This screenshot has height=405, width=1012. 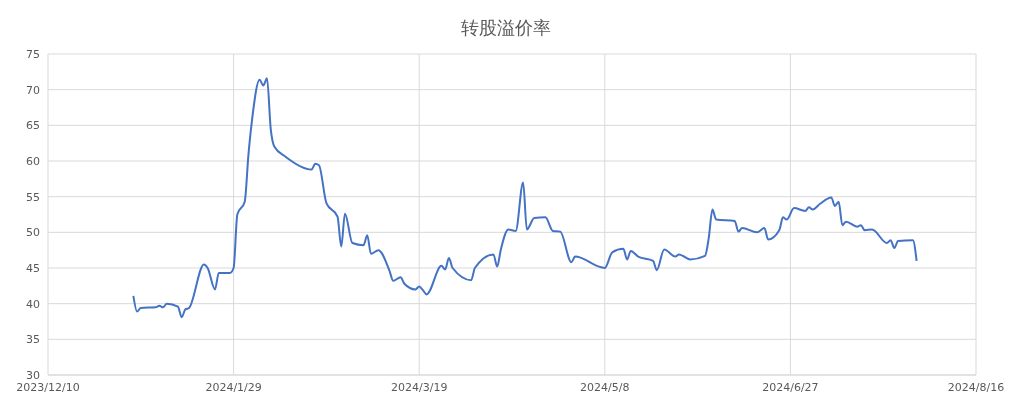 What do you see at coordinates (48, 387) in the screenshot?
I see `x-tick-label: 2023/12/10` at bounding box center [48, 387].